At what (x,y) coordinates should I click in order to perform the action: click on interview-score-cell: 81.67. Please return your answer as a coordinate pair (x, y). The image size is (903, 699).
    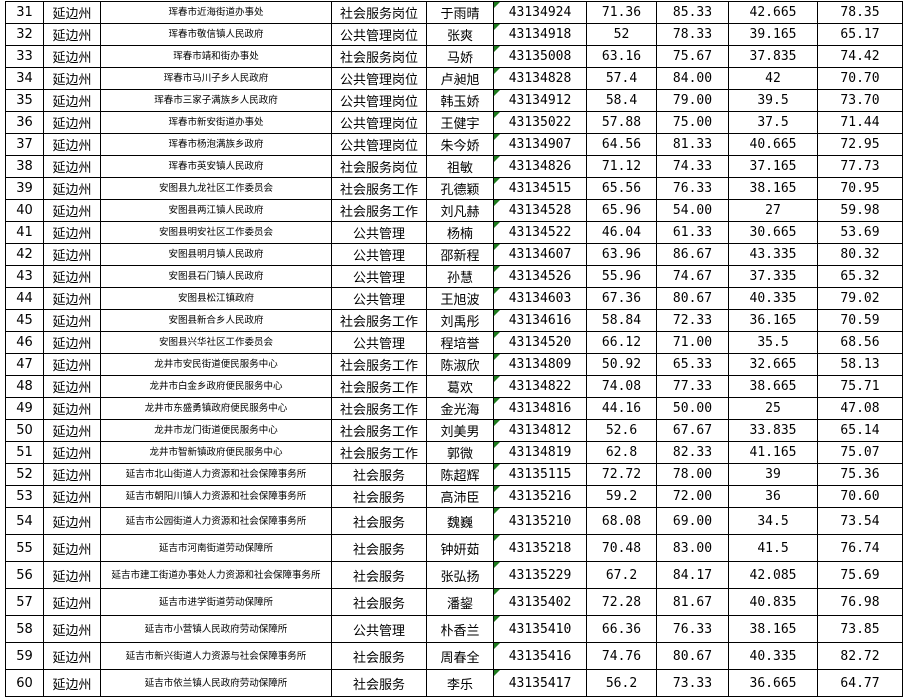
    Looking at the image, I should click on (692, 602).